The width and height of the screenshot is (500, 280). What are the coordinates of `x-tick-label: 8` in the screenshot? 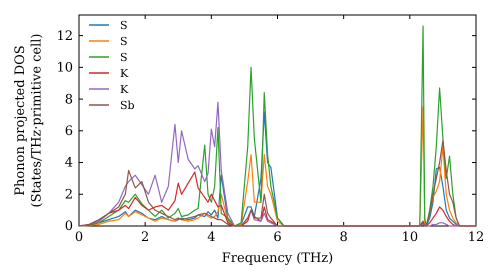 It's located at (344, 238).